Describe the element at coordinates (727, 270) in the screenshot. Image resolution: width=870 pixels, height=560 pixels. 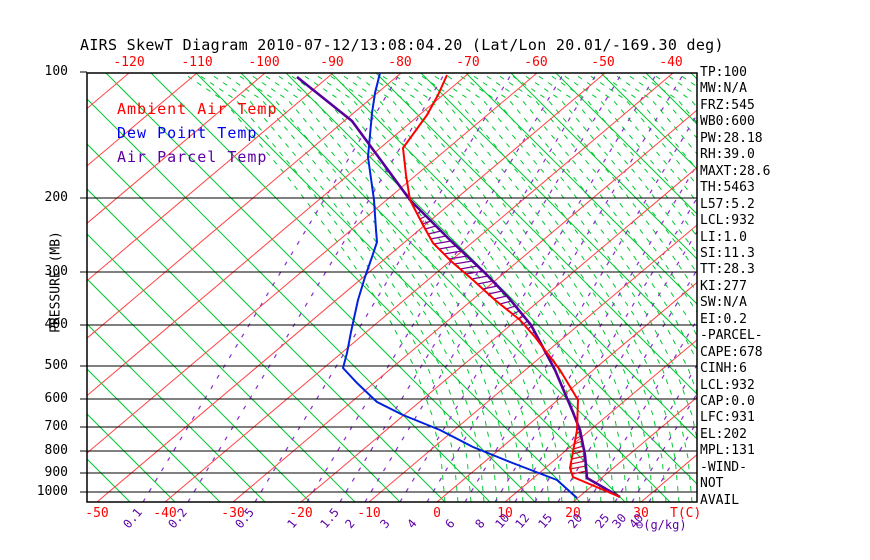
I see `sounding-stat: TT:28.3` at that location.